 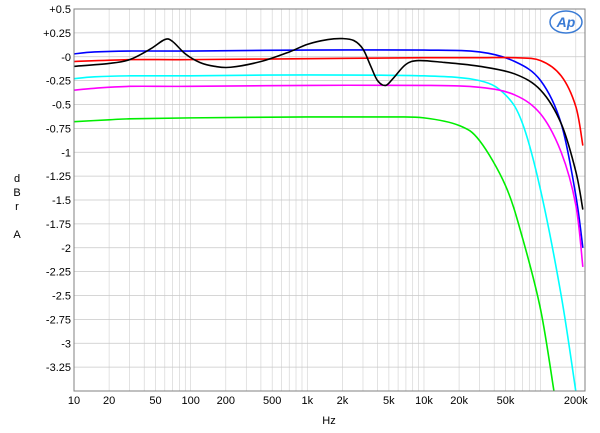 I want to click on x-tick-label: 50, so click(x=155, y=401).